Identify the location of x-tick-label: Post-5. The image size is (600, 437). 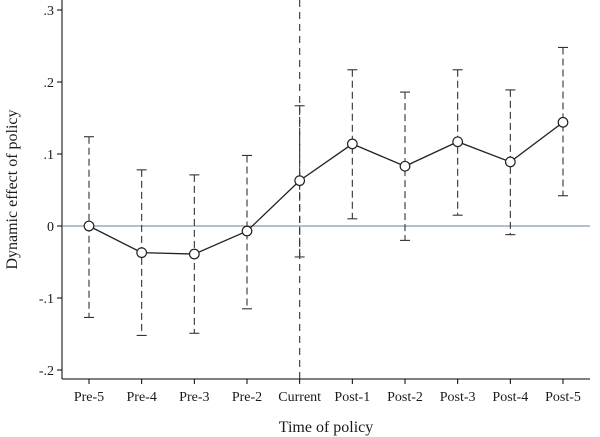
(563, 397).